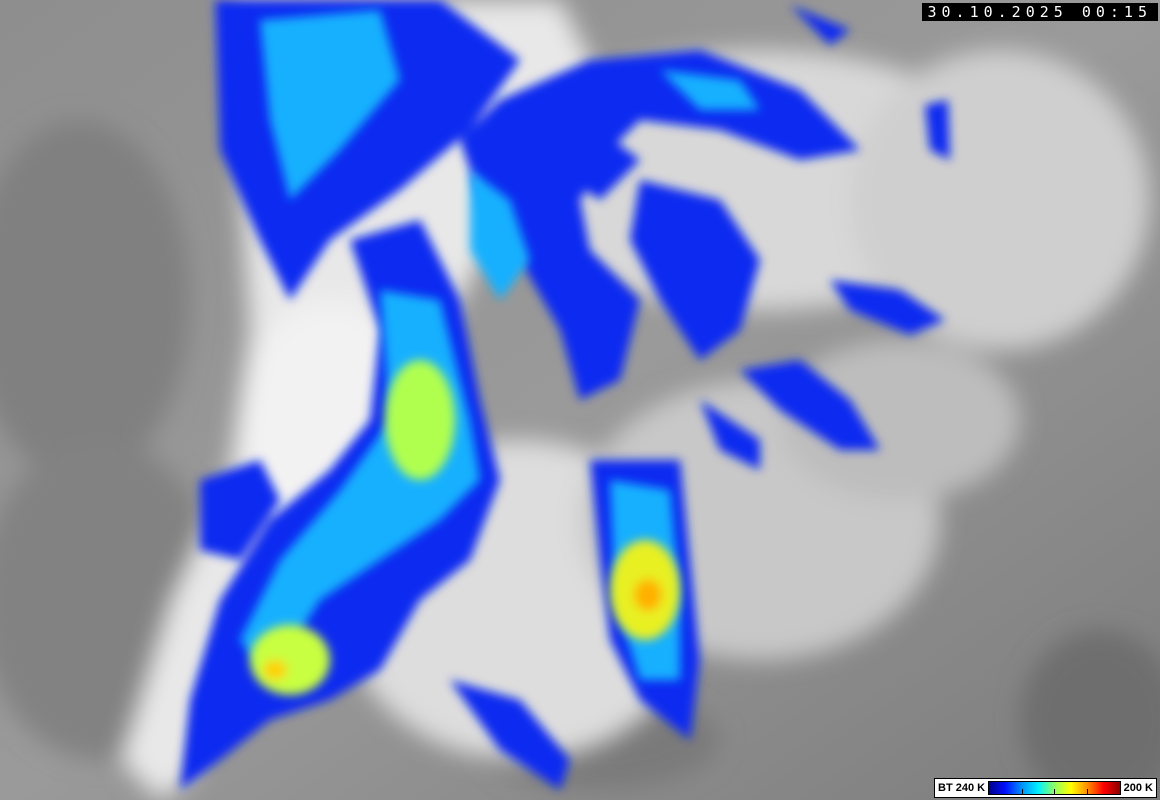 The image size is (1160, 800). I want to click on legend-max-label: 200 K, so click(1138, 788).